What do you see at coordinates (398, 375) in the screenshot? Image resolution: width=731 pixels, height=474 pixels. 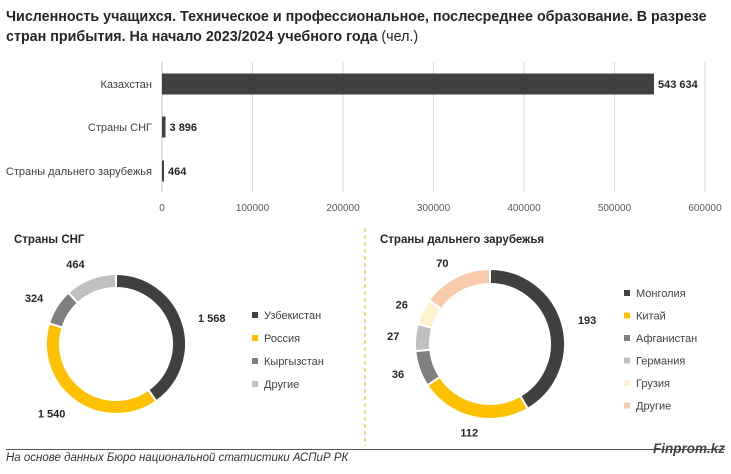 I see `donut-value-label: 36` at bounding box center [398, 375].